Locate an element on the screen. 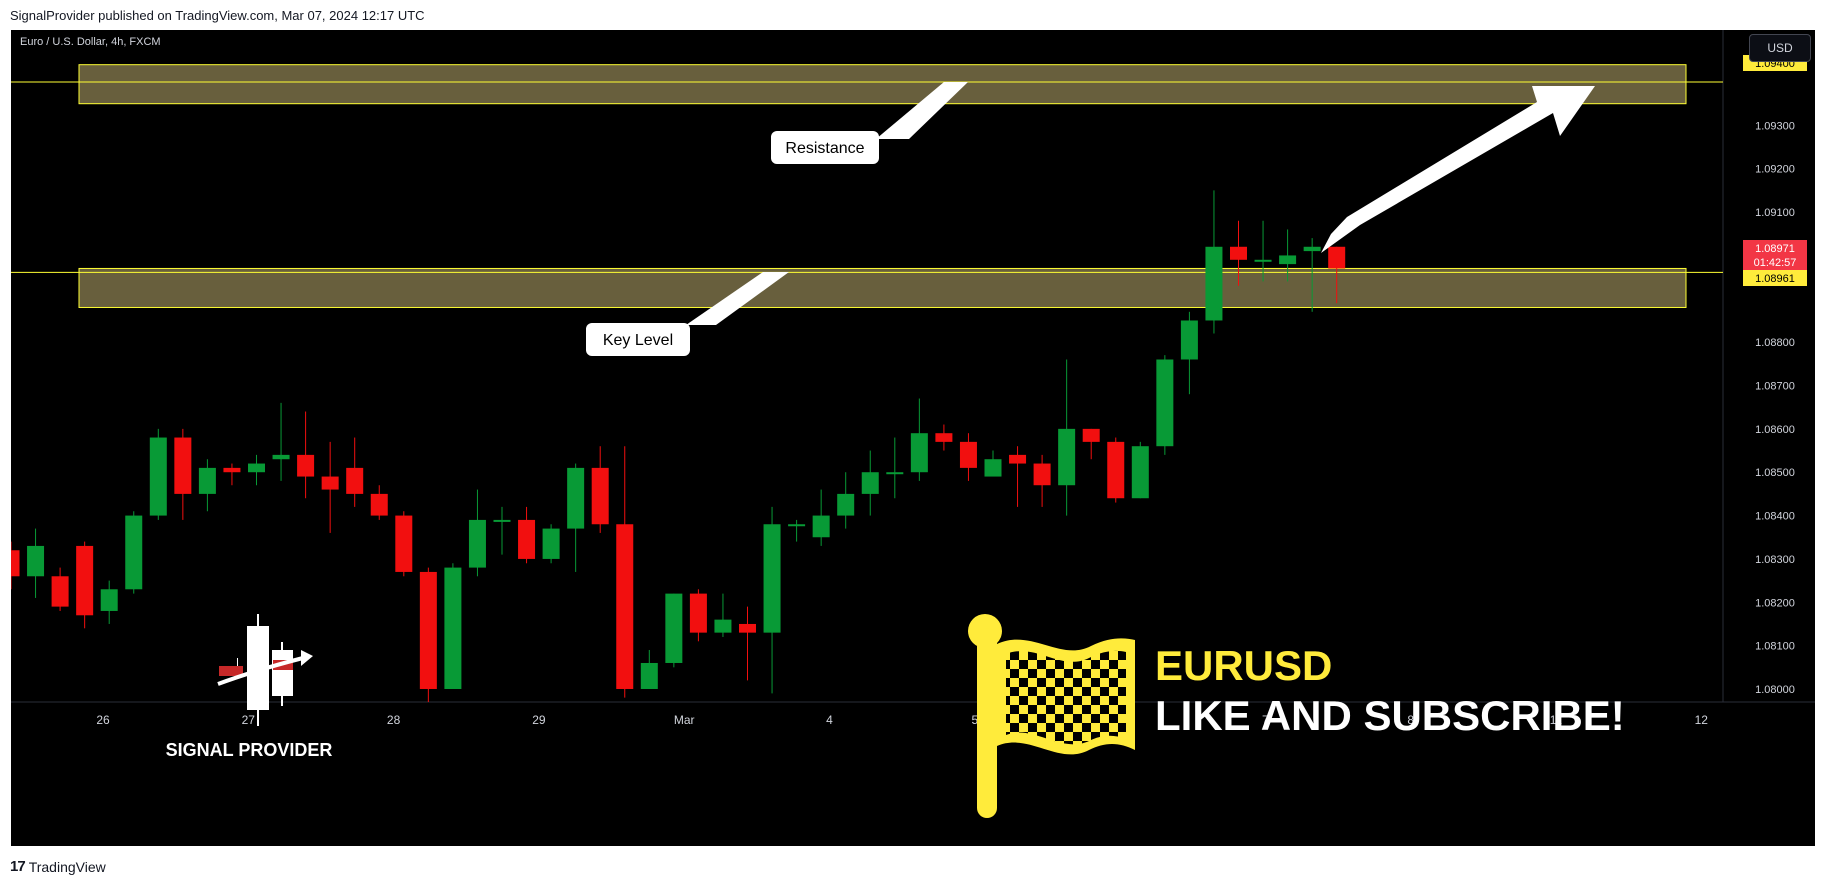 Image resolution: width=1826 pixels, height=886 pixels. time-tick-label: 7 is located at coordinates (1265, 720).